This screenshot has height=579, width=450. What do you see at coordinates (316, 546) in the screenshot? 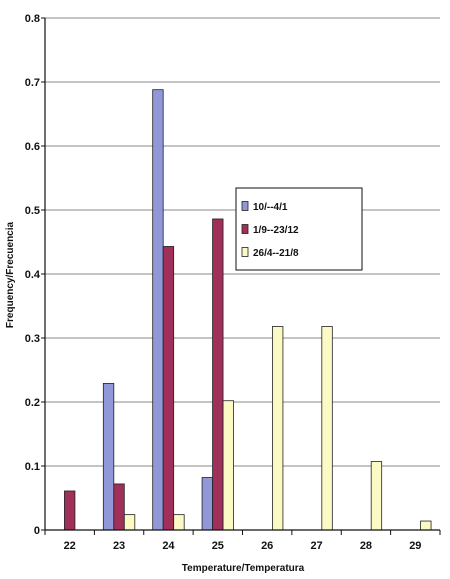
I see `x-tick-label: 27` at bounding box center [316, 546].